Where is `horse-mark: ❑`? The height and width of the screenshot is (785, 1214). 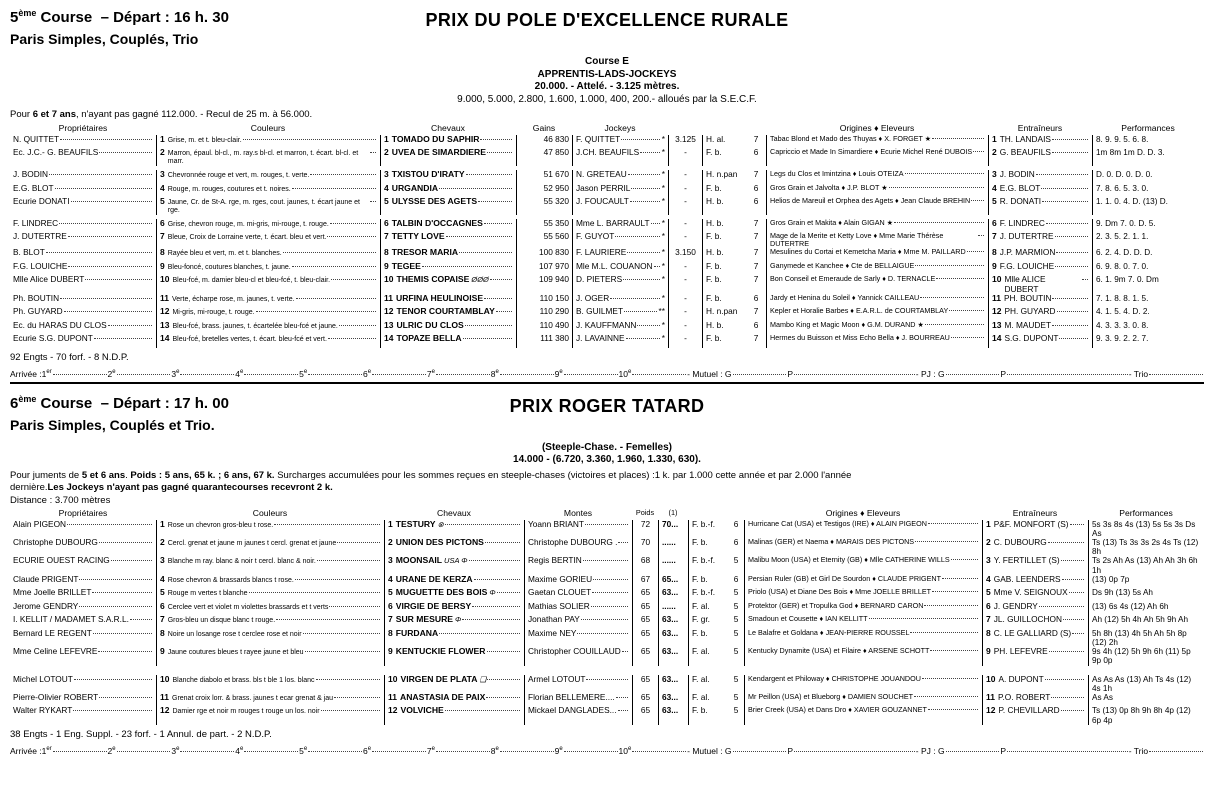
horse-mark: ❑ is located at coordinates (483, 679).